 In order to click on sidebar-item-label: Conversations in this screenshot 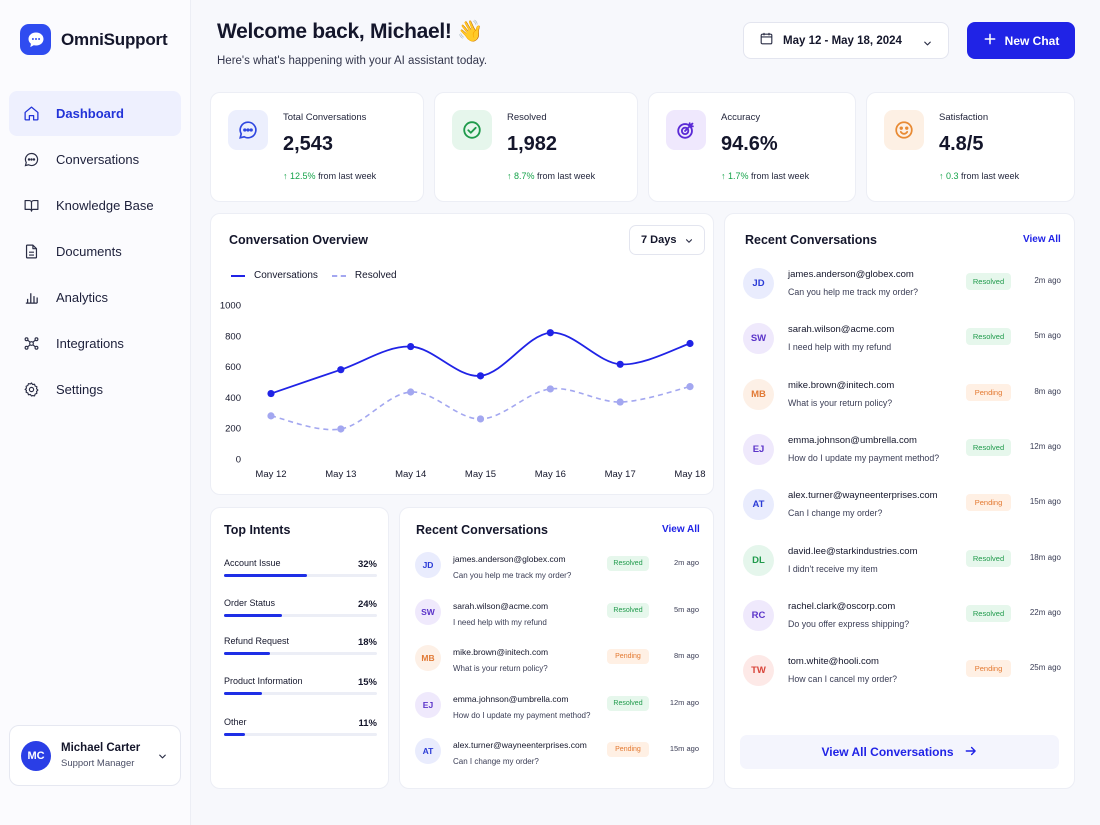, I will do `click(98, 159)`.